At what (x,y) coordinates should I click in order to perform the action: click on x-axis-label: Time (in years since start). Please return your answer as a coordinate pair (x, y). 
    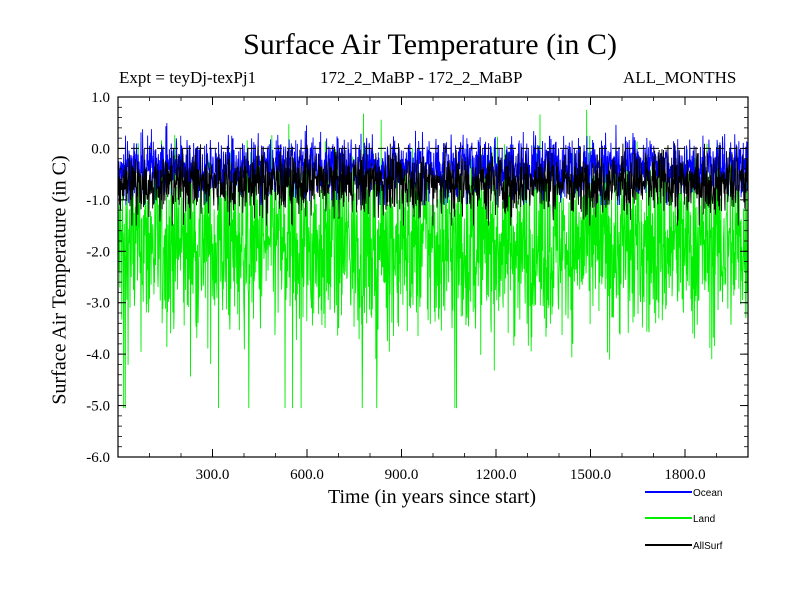
    Looking at the image, I should click on (432, 497).